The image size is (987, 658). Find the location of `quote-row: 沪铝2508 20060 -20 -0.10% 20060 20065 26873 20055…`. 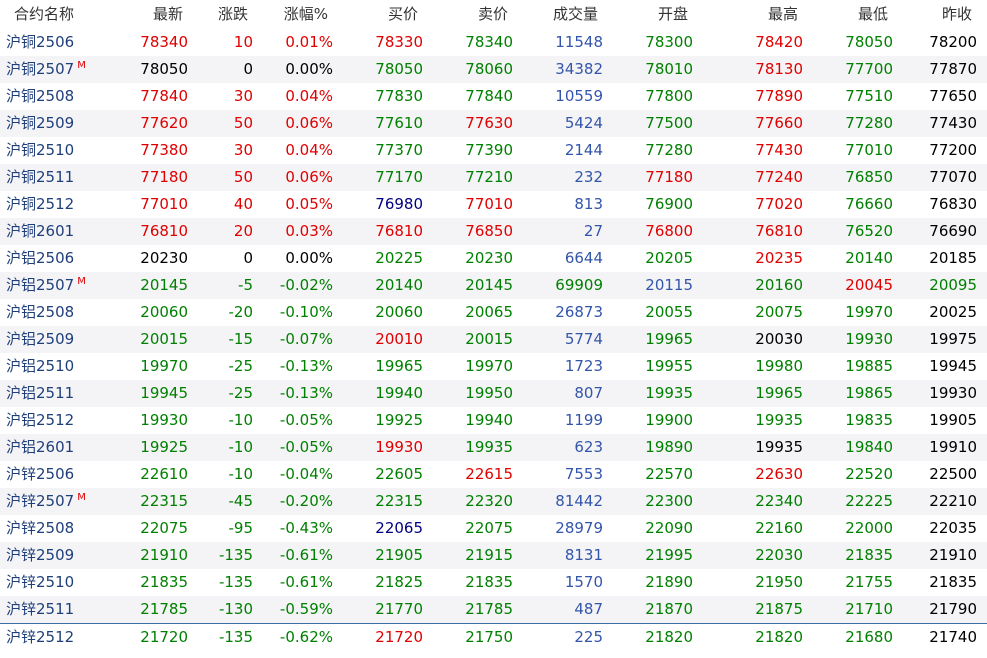

quote-row: 沪铝2508 20060 -20 -0.10% 20060 20065 26873 20055… is located at coordinates (493, 312).